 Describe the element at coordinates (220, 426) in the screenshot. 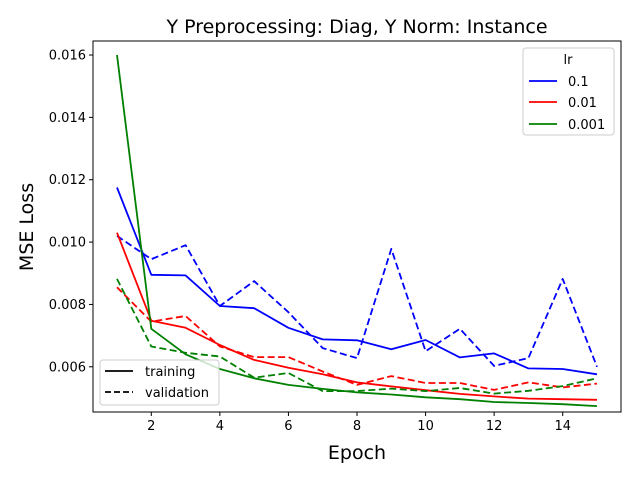

I see `x-tick-label: 4` at that location.